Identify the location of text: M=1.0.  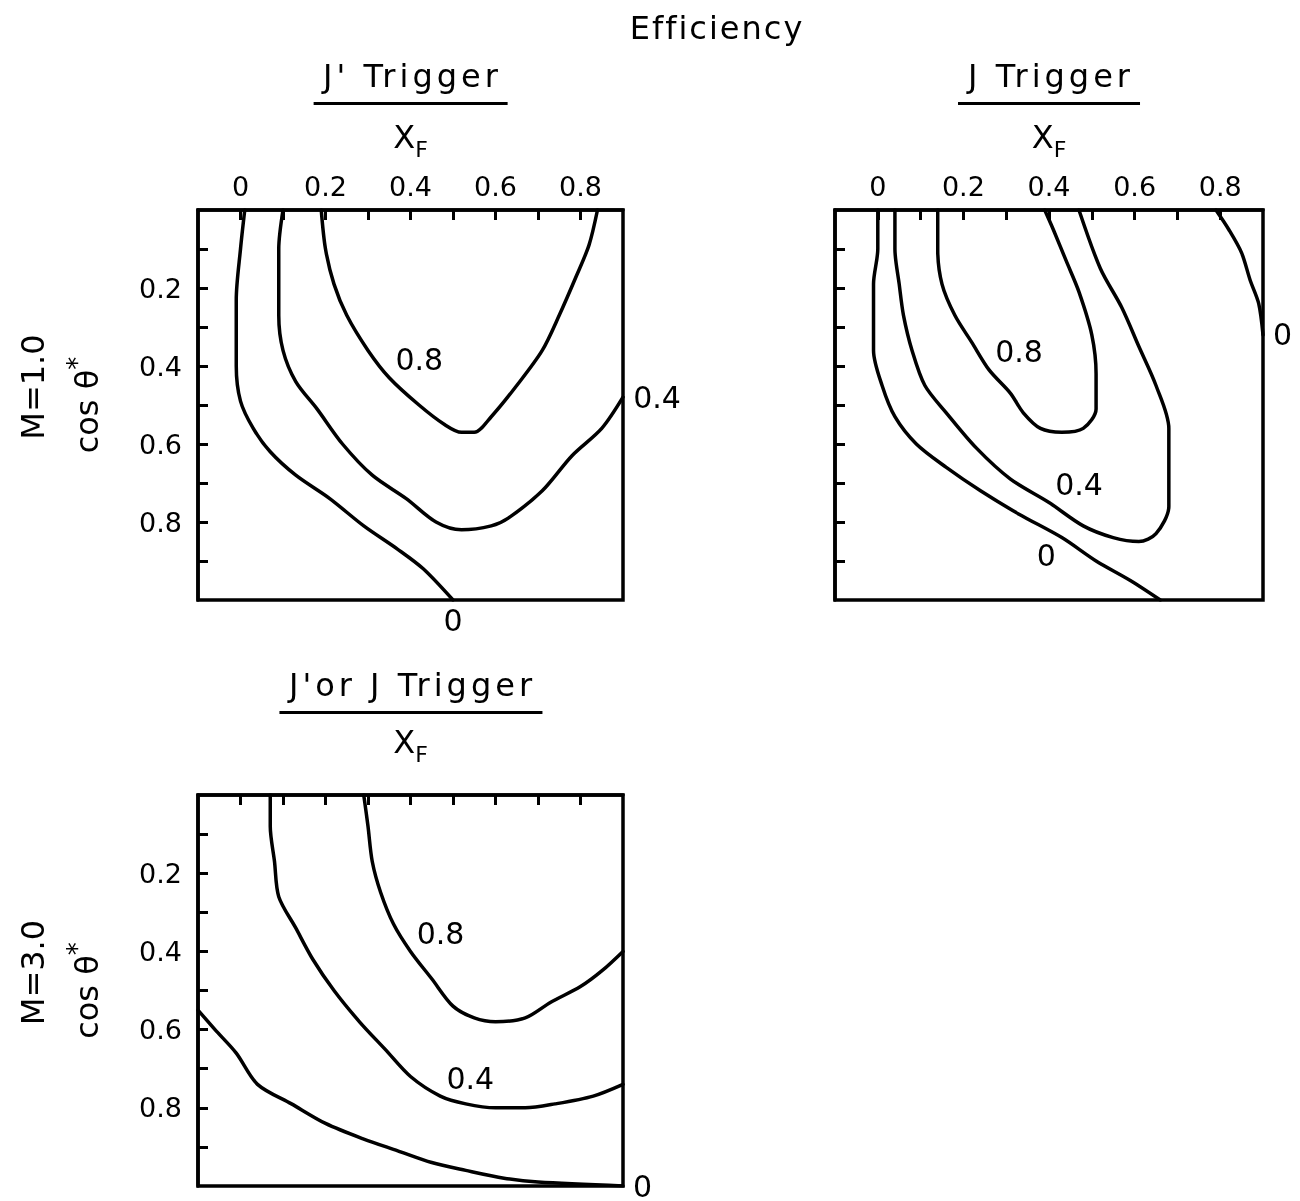
(33, 387).